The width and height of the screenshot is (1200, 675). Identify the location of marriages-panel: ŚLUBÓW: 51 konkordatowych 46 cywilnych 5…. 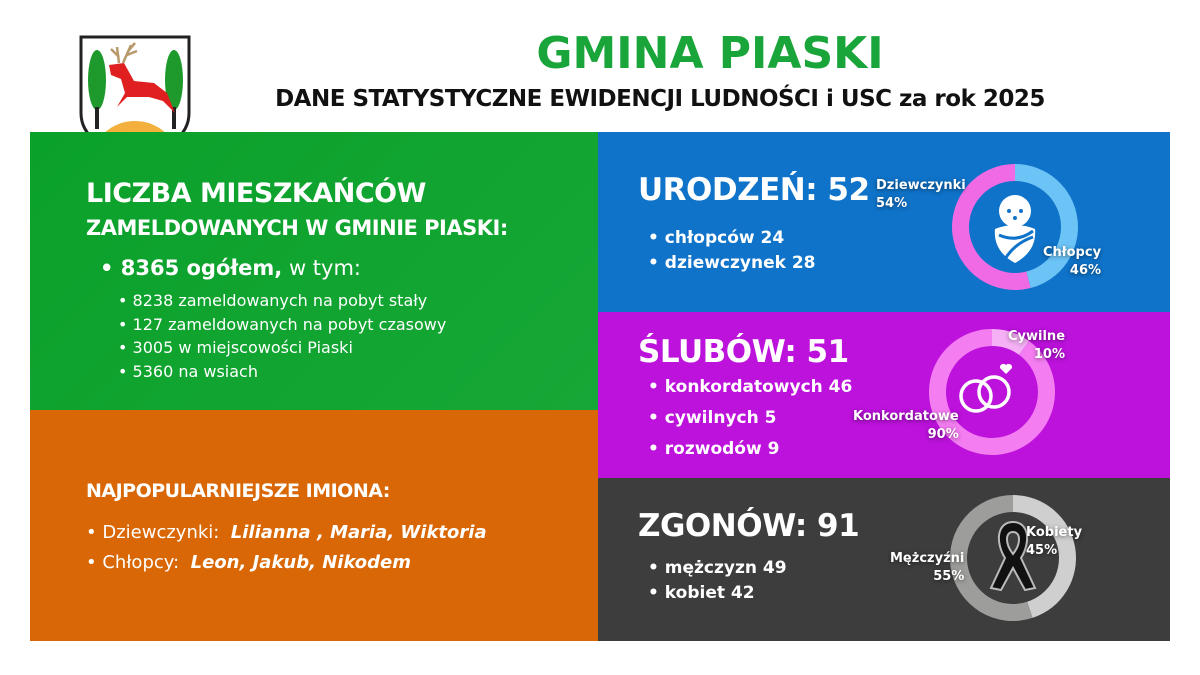
(884, 395).